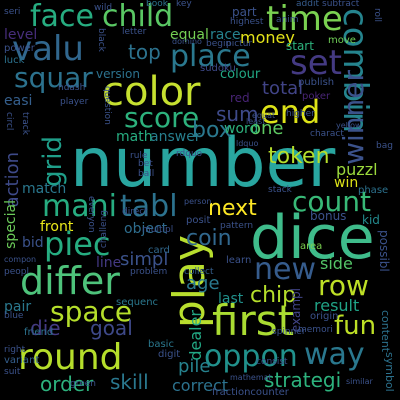 Image resolution: width=400 pixels, height=400 pixels. Describe the element at coordinates (162, 117) in the screenshot. I see `word-score: score` at that location.